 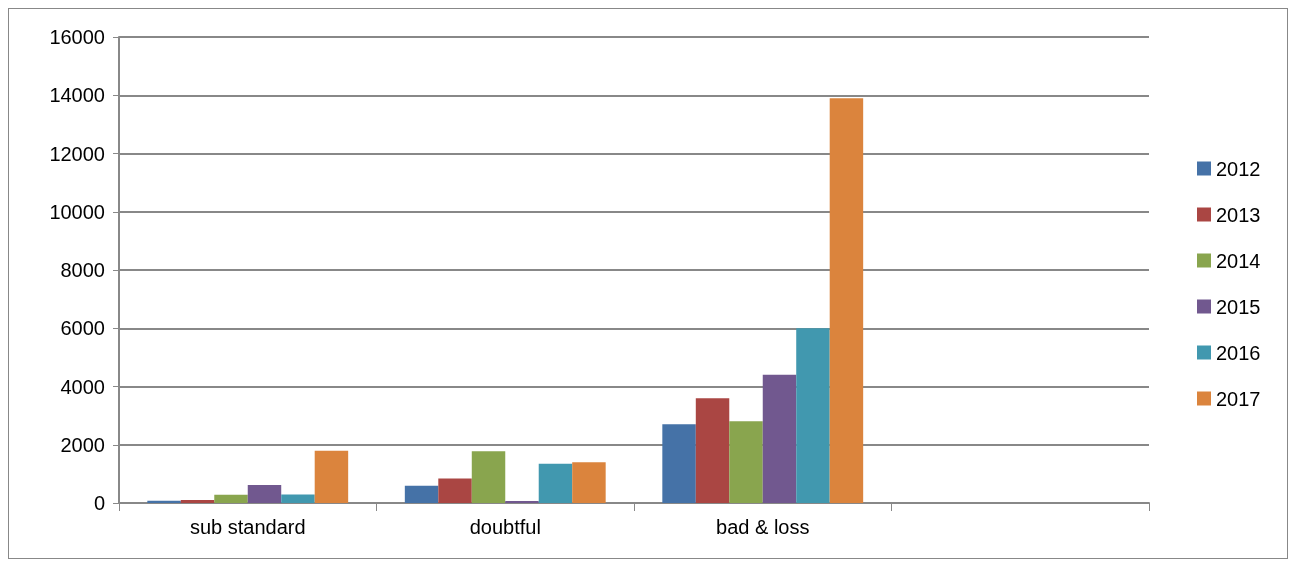 I want to click on legend-label: 2012, so click(x=1238, y=168).